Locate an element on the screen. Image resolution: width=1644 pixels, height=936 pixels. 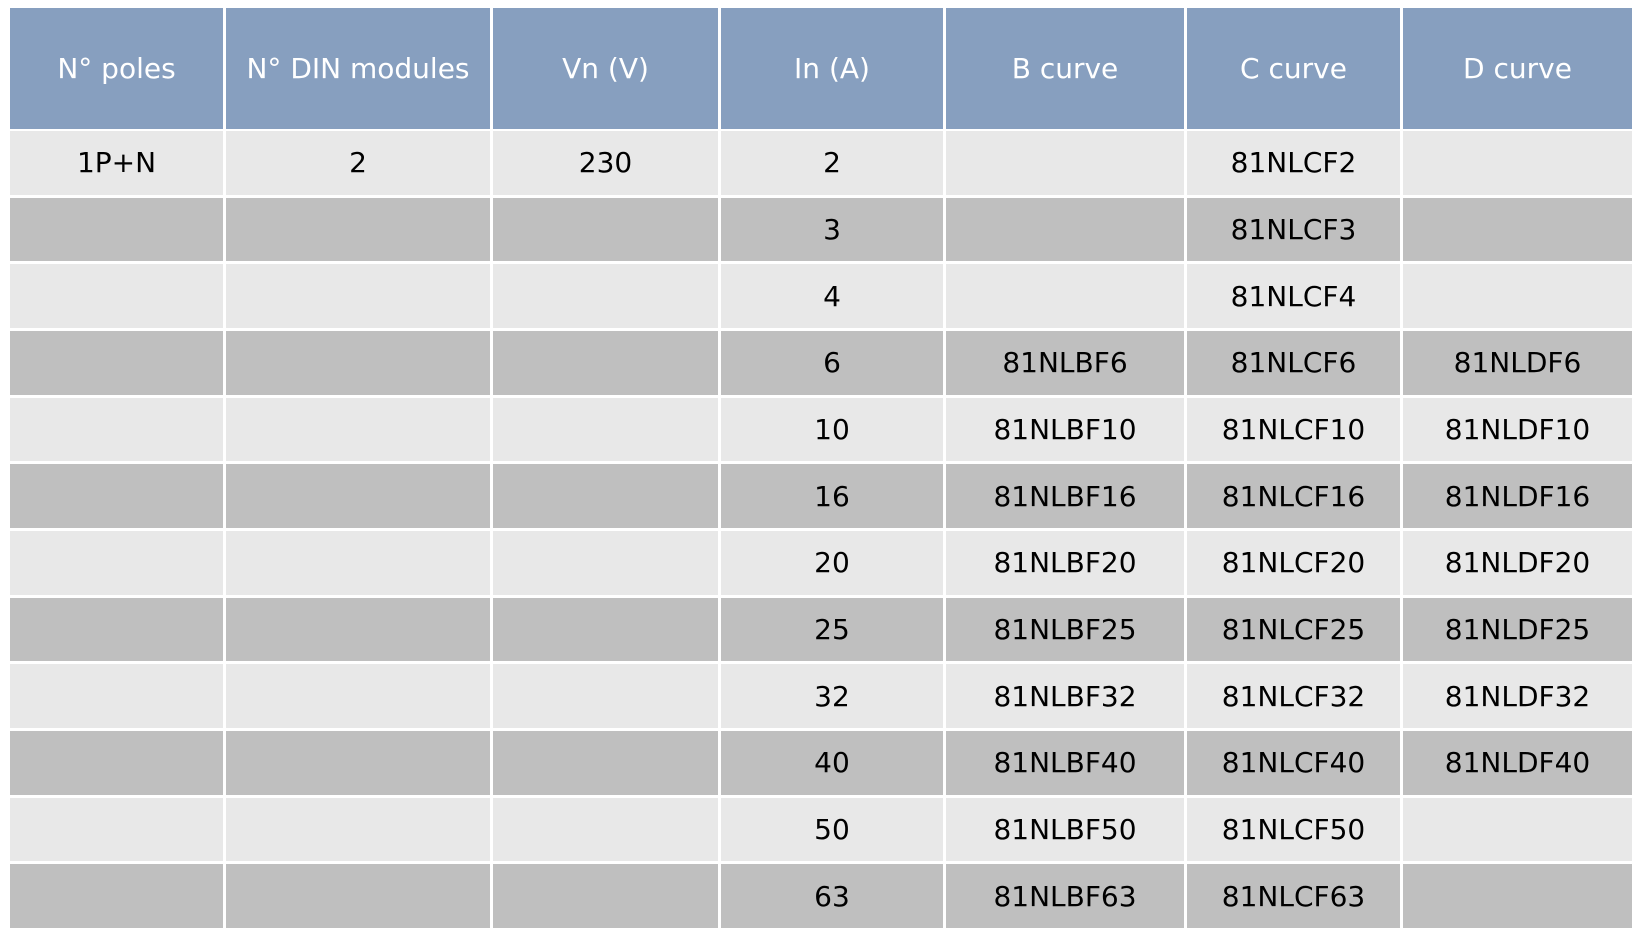
header-cell: N° poles is located at coordinates (116, 68).